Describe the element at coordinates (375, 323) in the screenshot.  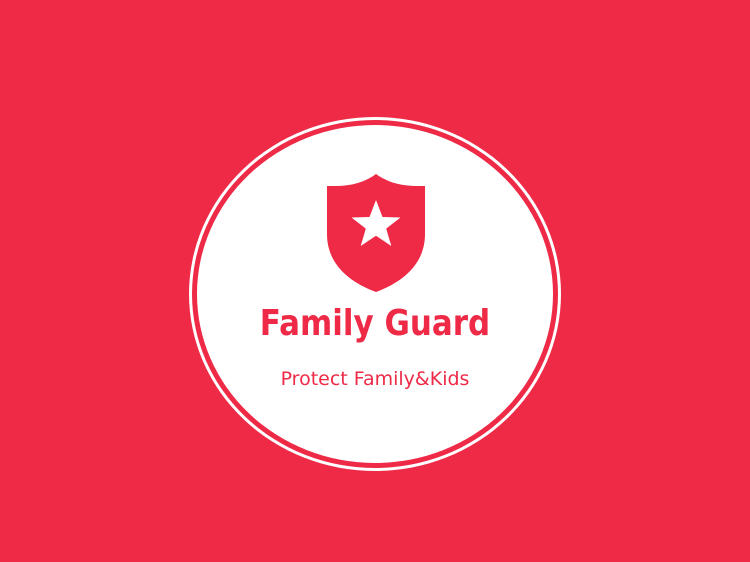
I see `brand-name: Family Guard` at that location.